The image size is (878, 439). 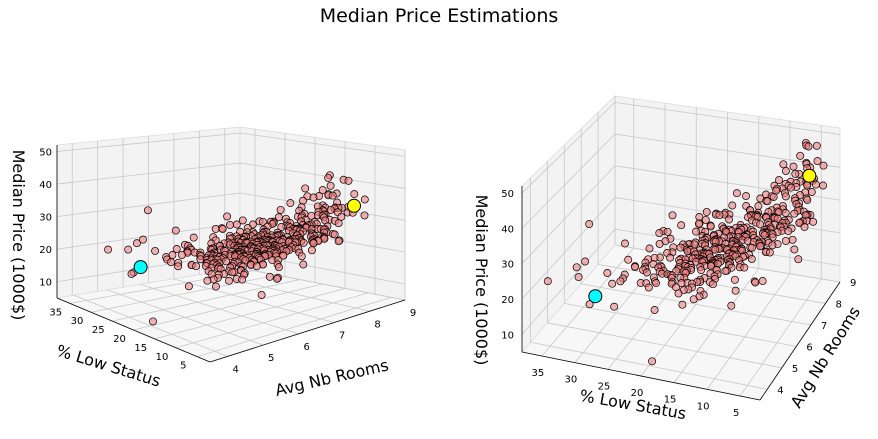 I want to click on right-highlight-yellow-point, so click(x=809, y=175).